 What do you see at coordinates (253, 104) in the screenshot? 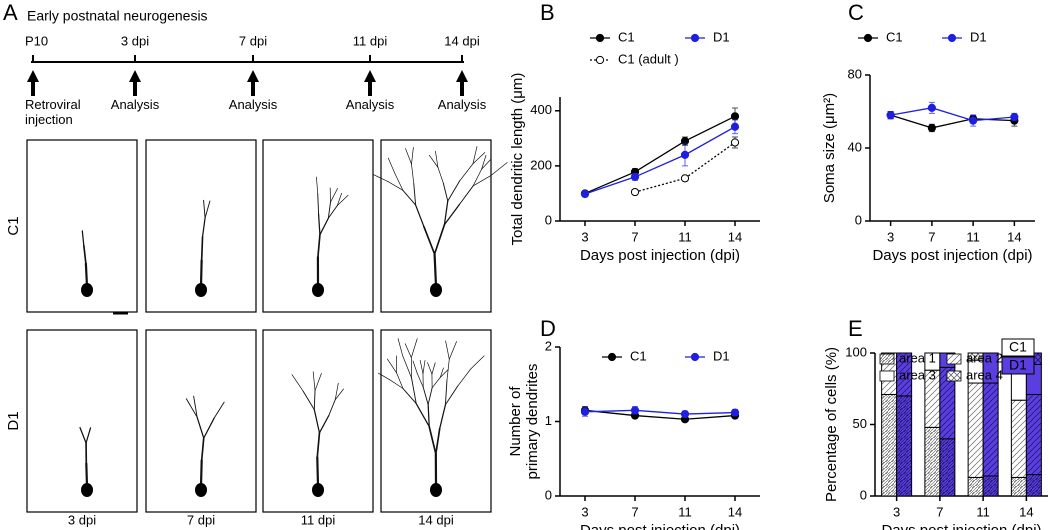
I see `event-label: Analysis` at bounding box center [253, 104].